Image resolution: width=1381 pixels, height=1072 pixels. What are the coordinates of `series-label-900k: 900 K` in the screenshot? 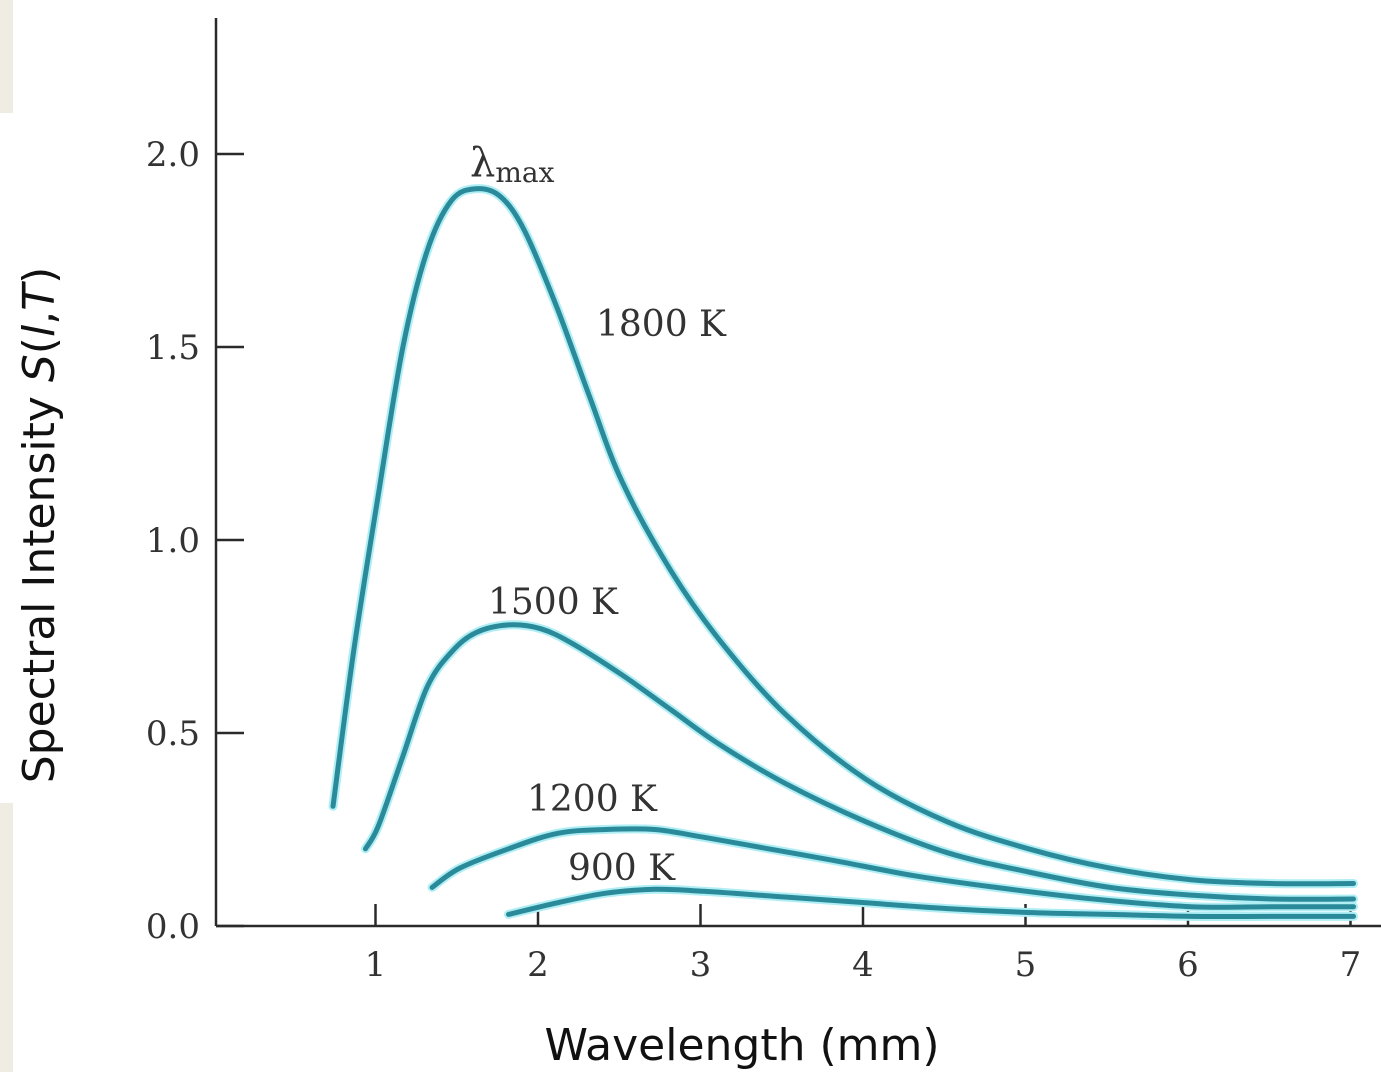 It's located at (622, 868).